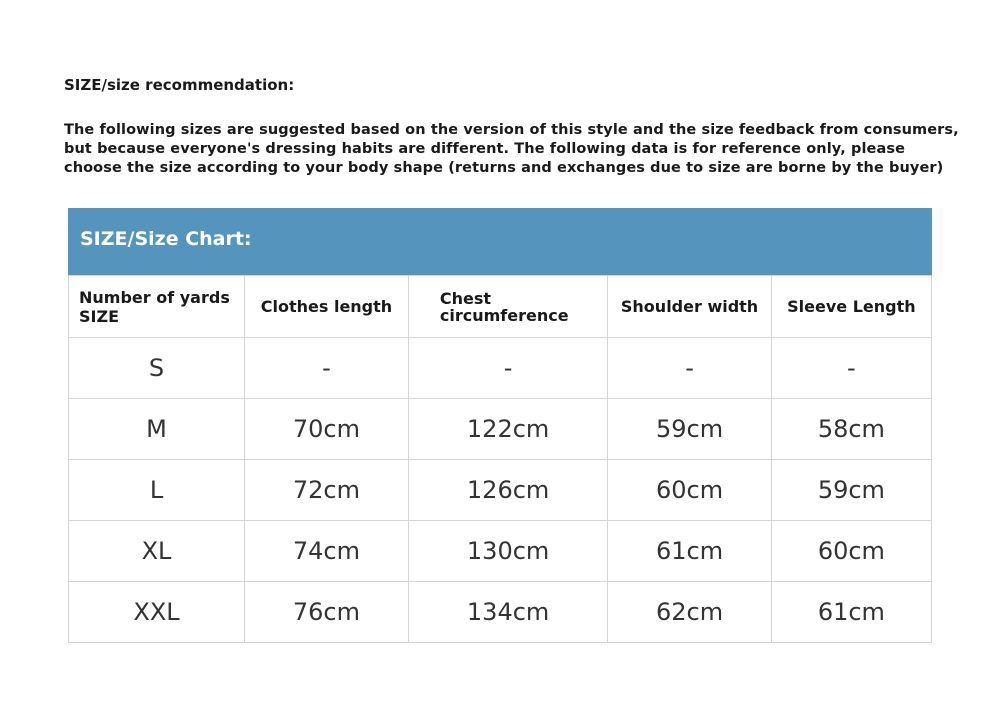 This screenshot has height=708, width=1000. Describe the element at coordinates (156, 551) in the screenshot. I see `size-label: XL` at that location.